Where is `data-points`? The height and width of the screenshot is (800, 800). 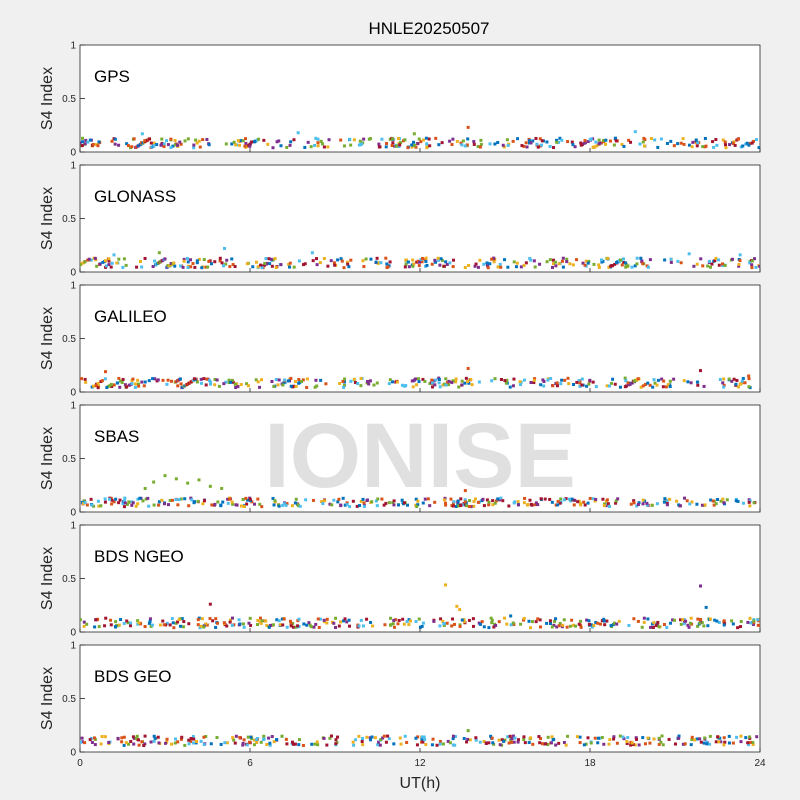
data-points is located at coordinates (416, 378).